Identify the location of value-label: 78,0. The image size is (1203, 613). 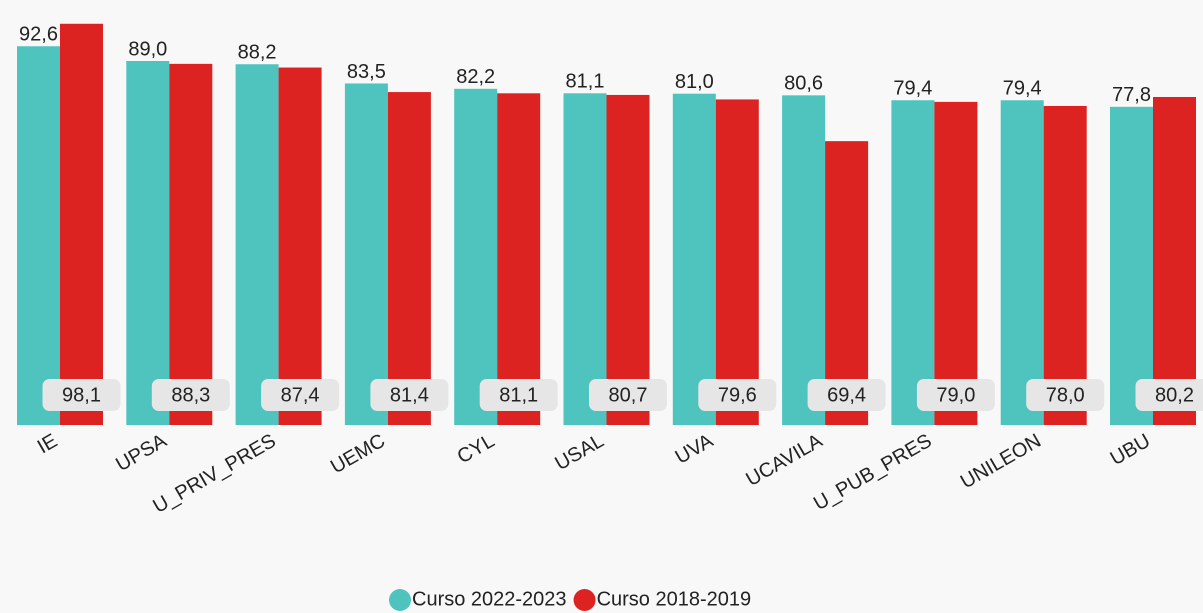
(1065, 395).